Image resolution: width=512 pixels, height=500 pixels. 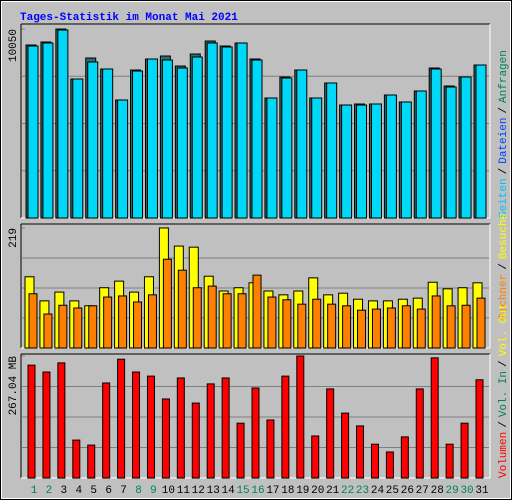 What do you see at coordinates (302, 491) in the screenshot?
I see `x-tick-label: 19` at bounding box center [302, 491].